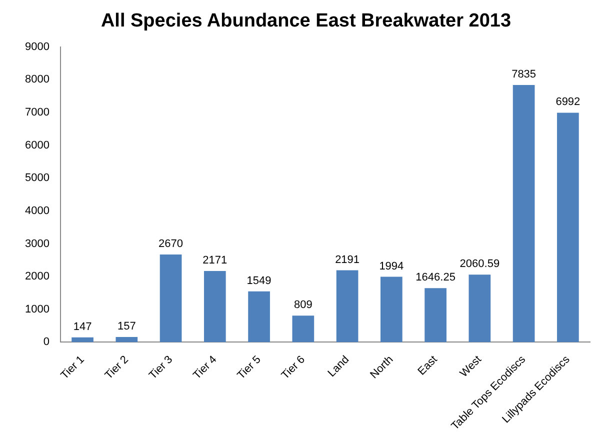 The height and width of the screenshot is (441, 602). What do you see at coordinates (259, 280) in the screenshot?
I see `data-label: 1549` at bounding box center [259, 280].